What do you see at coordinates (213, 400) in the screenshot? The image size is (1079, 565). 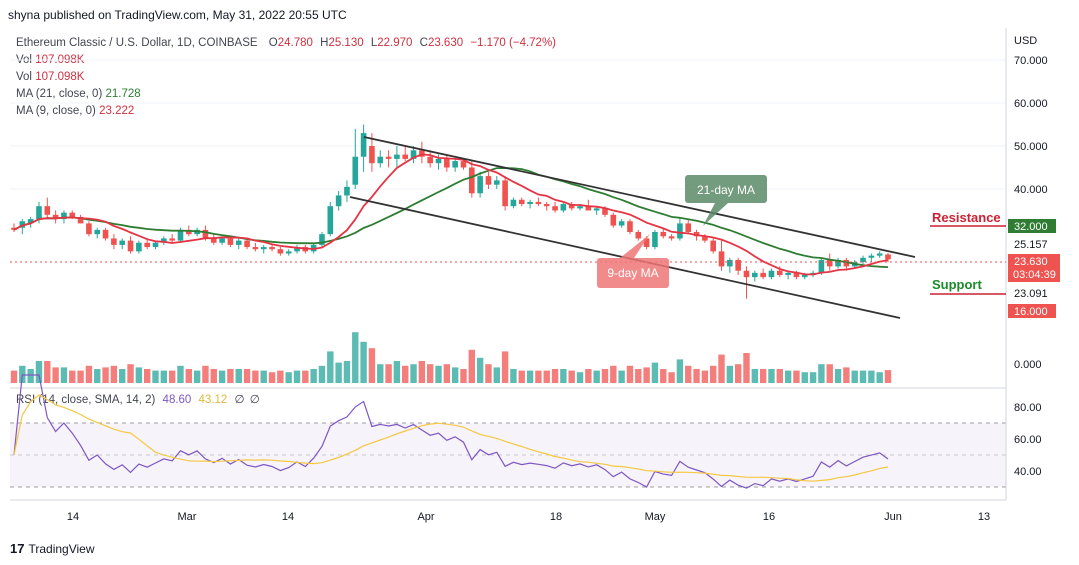 I see `rsi-legend-sma: 43.12` at bounding box center [213, 400].